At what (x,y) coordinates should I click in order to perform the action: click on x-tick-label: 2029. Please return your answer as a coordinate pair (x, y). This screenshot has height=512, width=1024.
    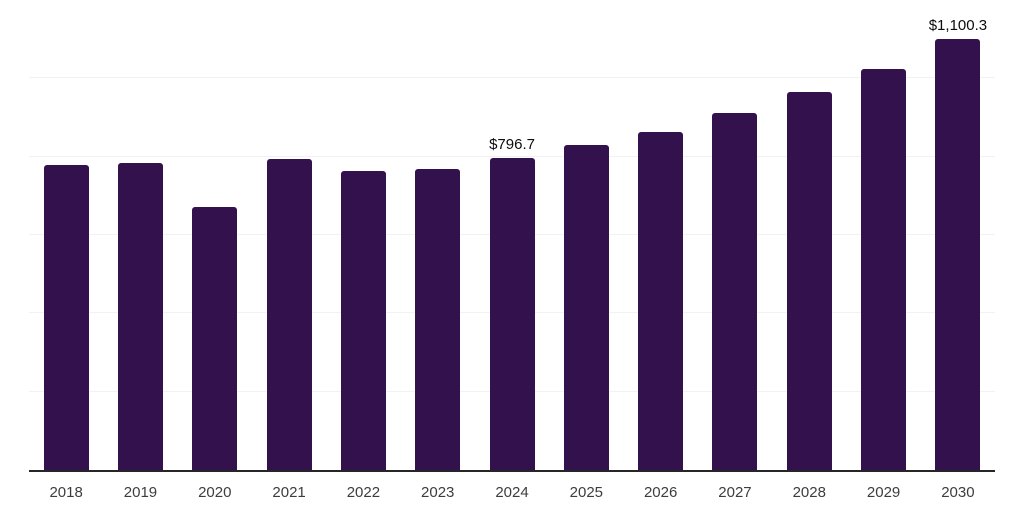
    Looking at the image, I should click on (883, 492).